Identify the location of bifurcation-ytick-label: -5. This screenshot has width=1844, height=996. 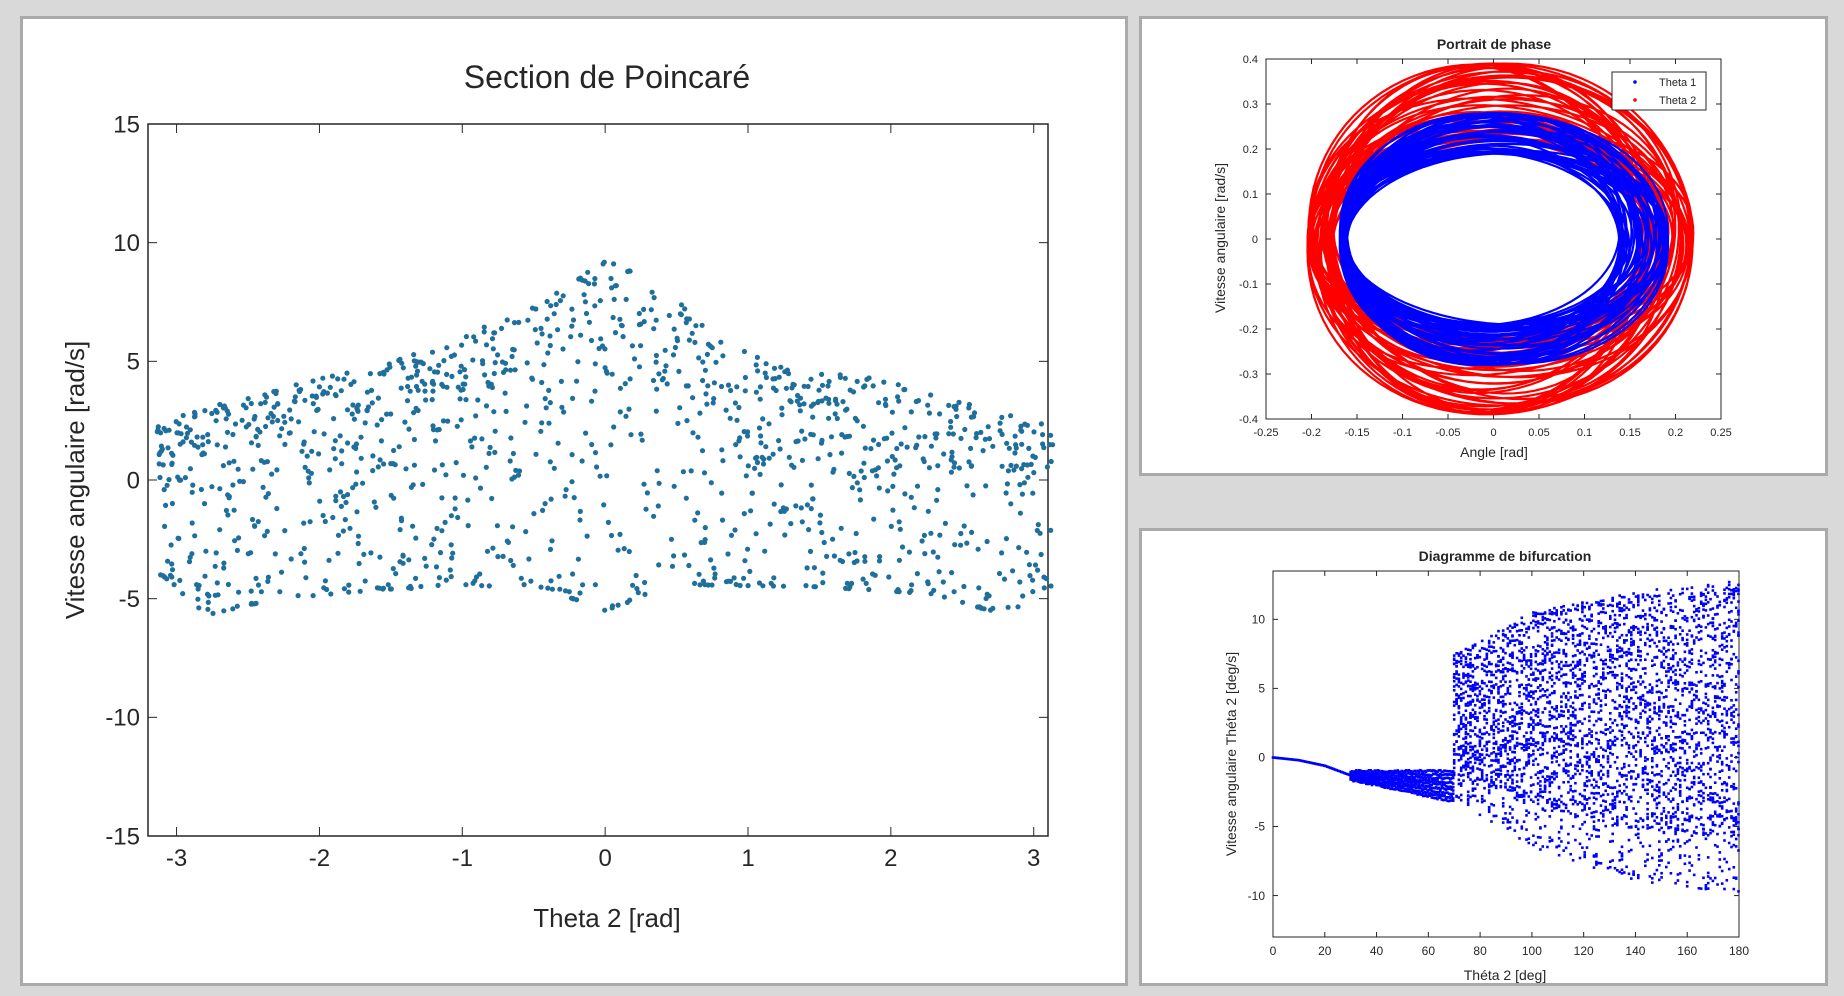
(1259, 827).